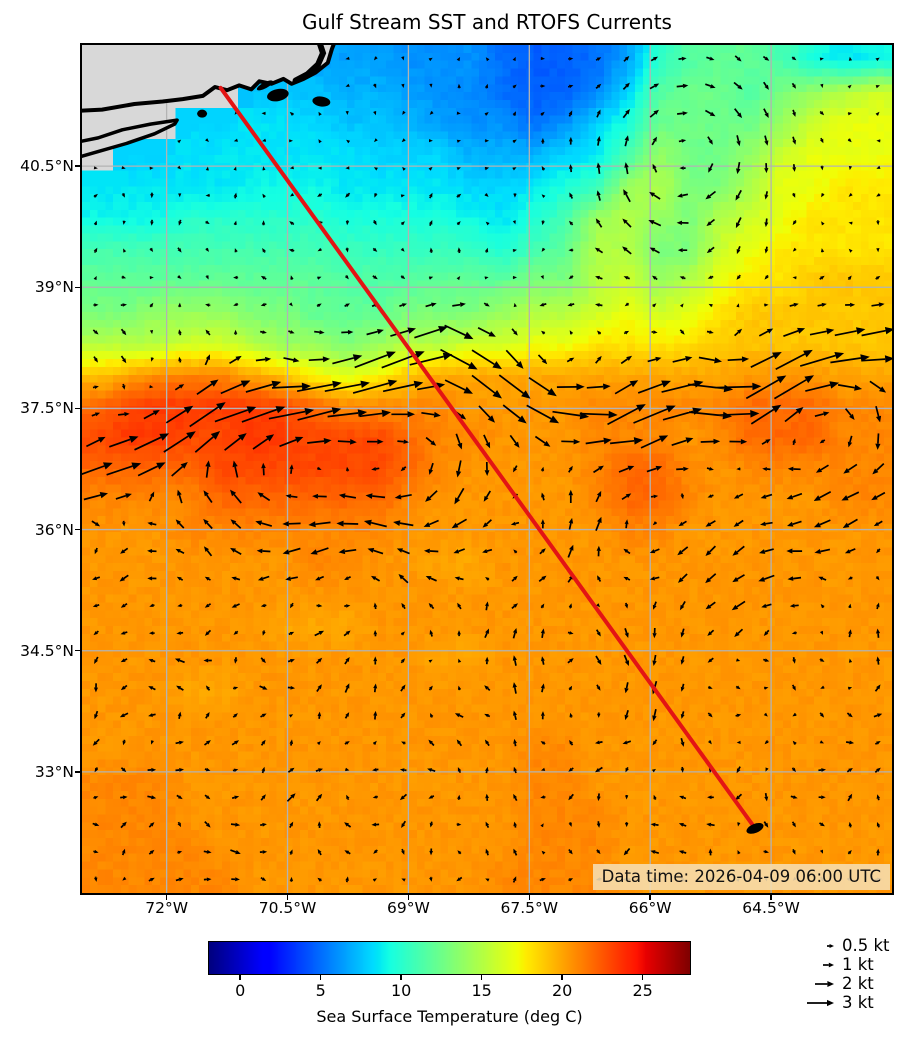 The width and height of the screenshot is (907, 1044). I want to click on y-tick-label: 36°N, so click(54, 529).